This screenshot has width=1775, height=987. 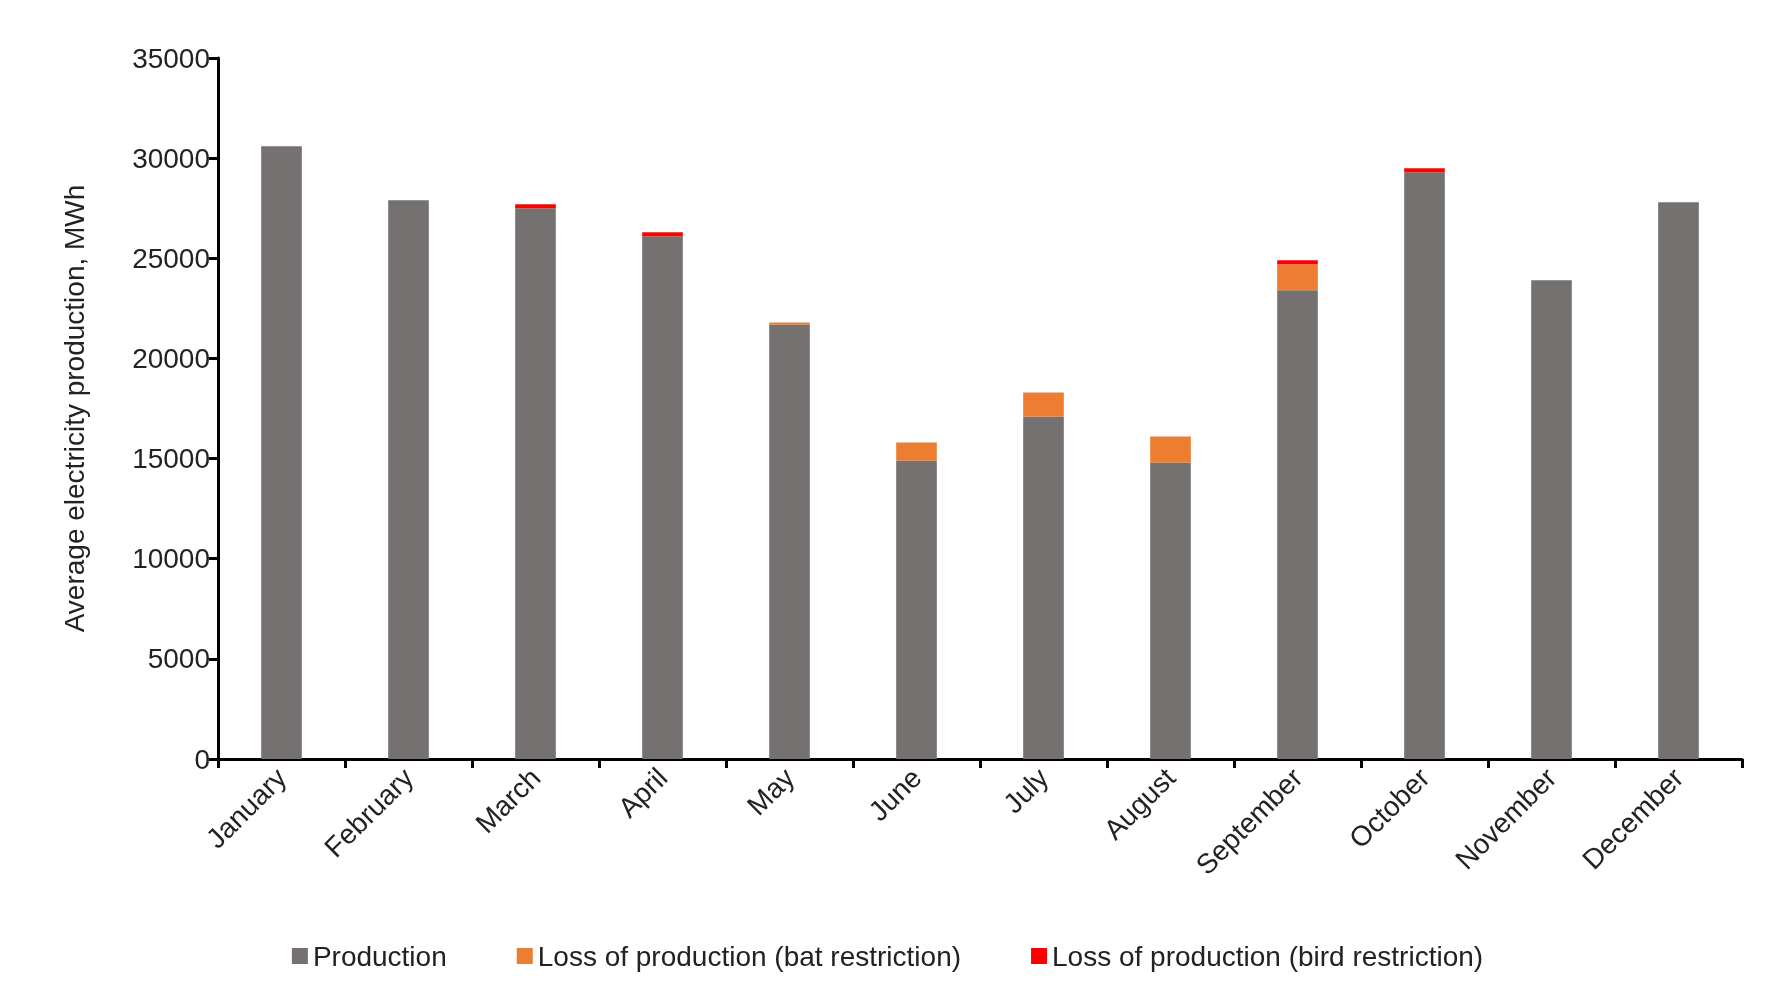 I want to click on x-tick-label: May, so click(x=771, y=792).